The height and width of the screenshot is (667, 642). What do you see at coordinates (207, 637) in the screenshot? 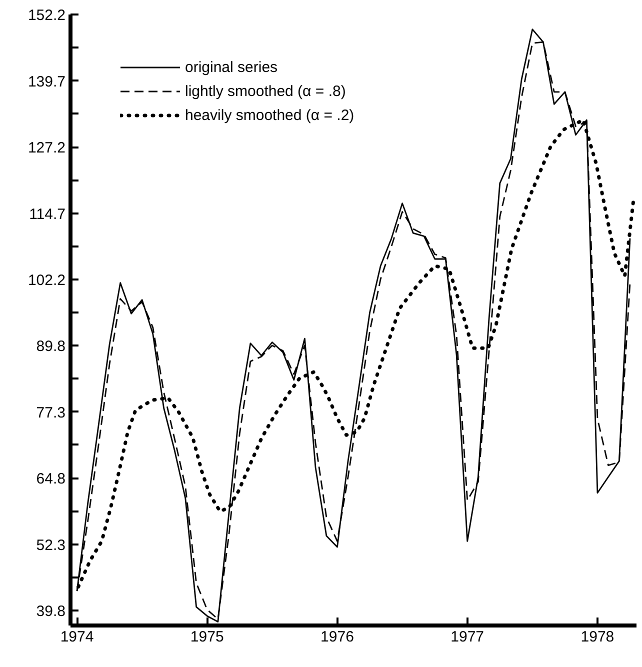
I see `x-tick-label: 1975` at bounding box center [207, 637].